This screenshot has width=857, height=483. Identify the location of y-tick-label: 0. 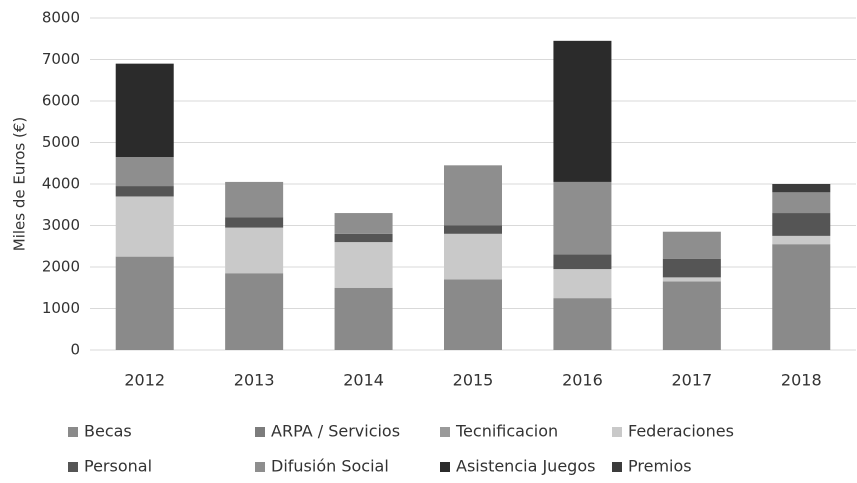
(75, 350).